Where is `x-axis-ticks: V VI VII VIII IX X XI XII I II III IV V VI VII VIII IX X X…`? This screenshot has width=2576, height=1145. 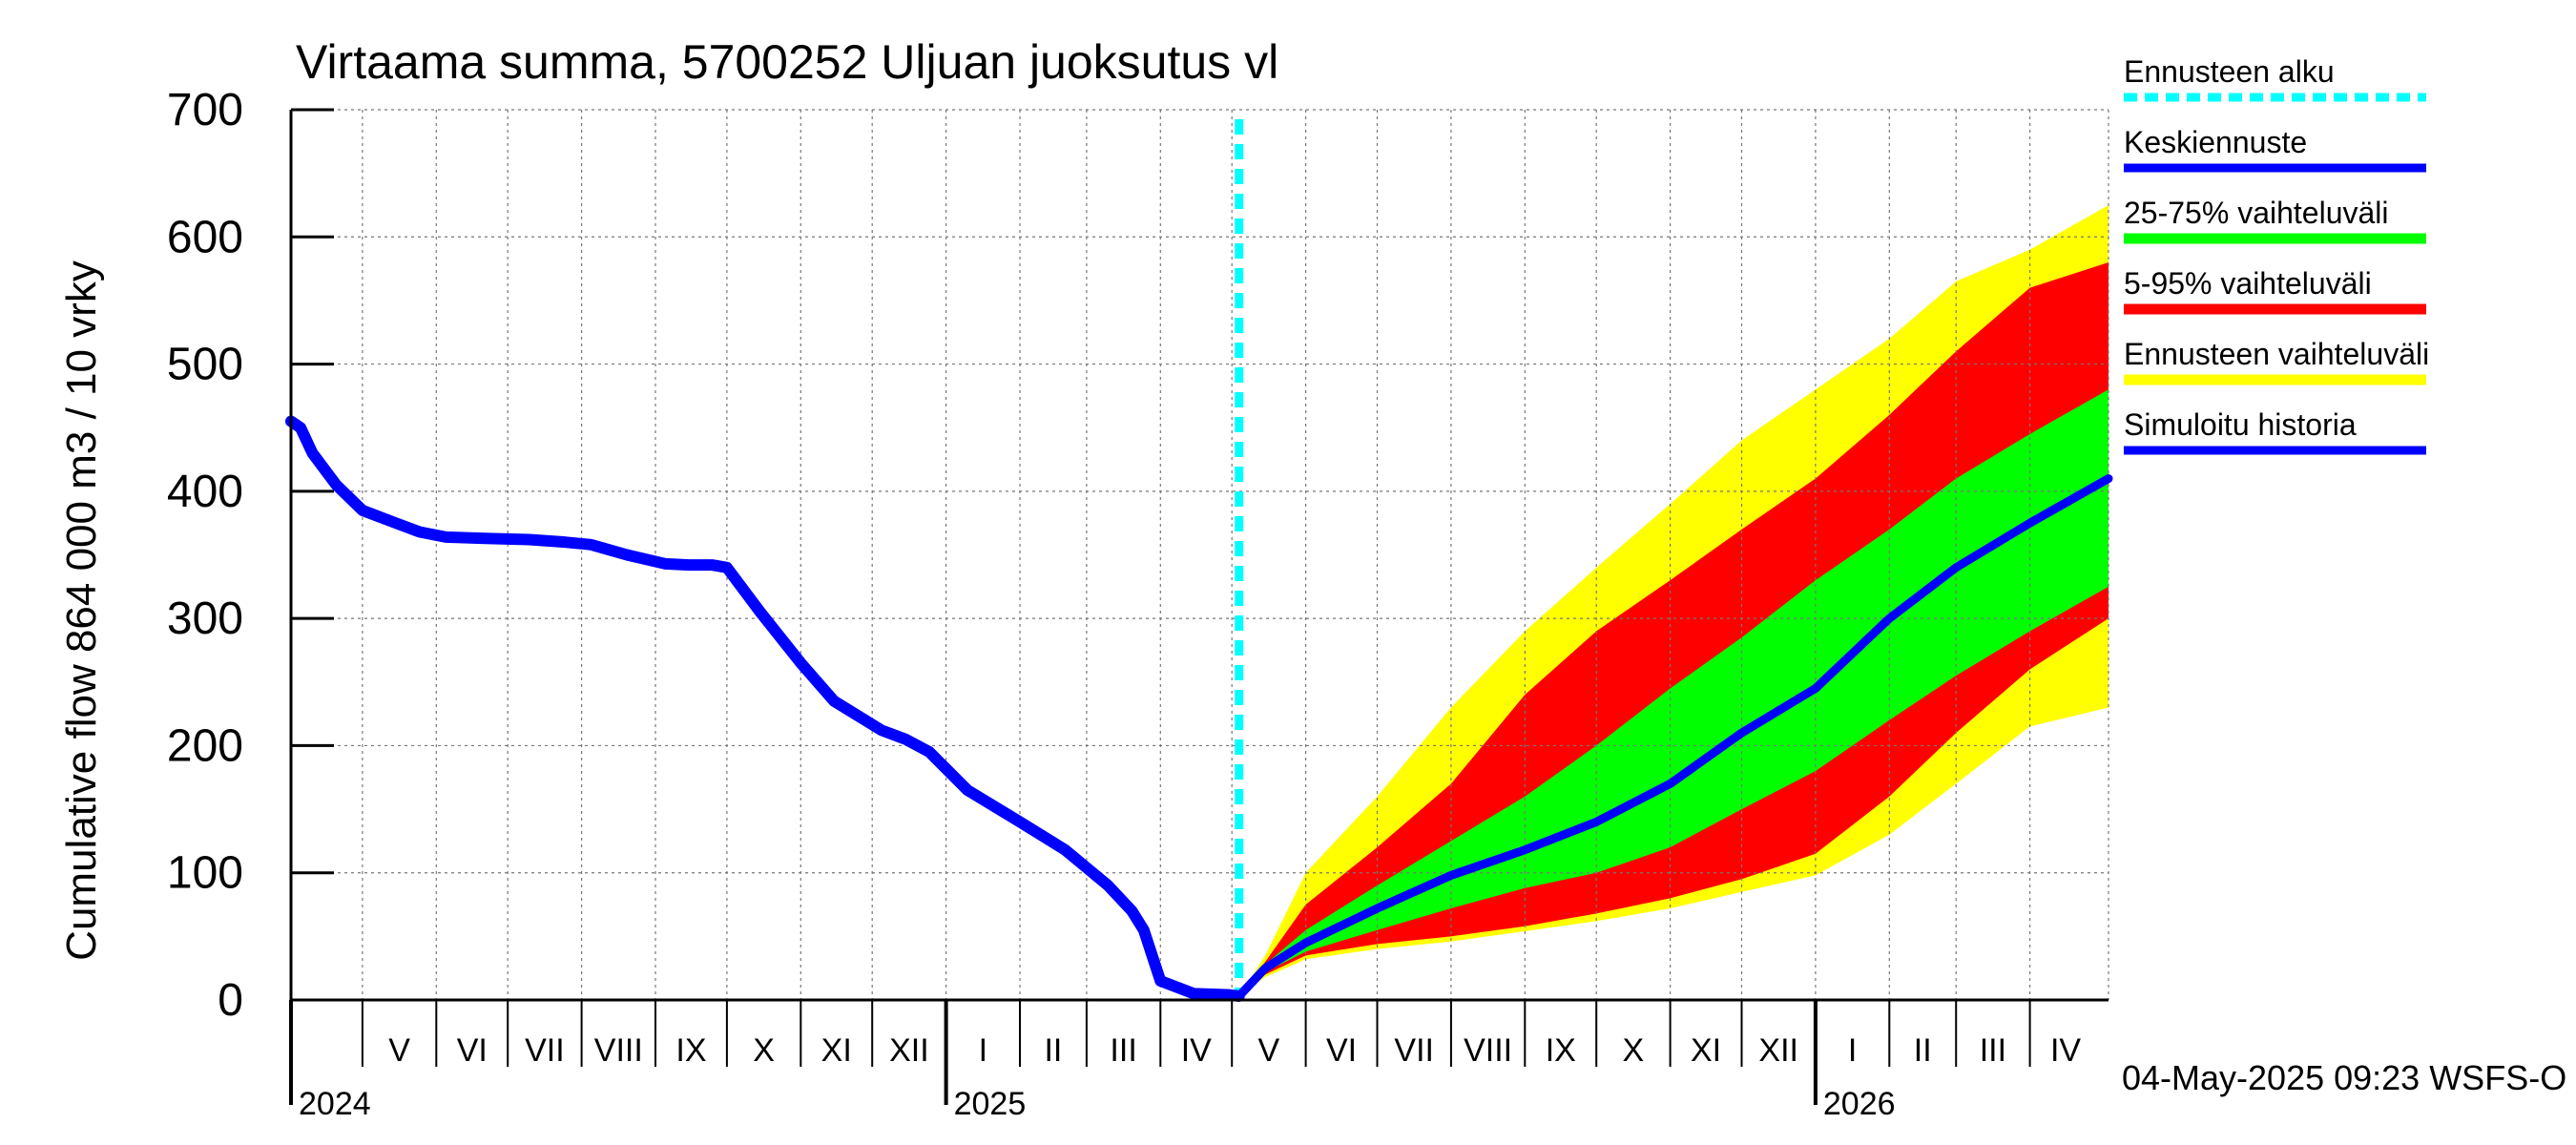
x-axis-ticks: V VI VII VIII IX X XI XII I II III IV V VI VII VIII IX X X… is located at coordinates (1185, 1061).